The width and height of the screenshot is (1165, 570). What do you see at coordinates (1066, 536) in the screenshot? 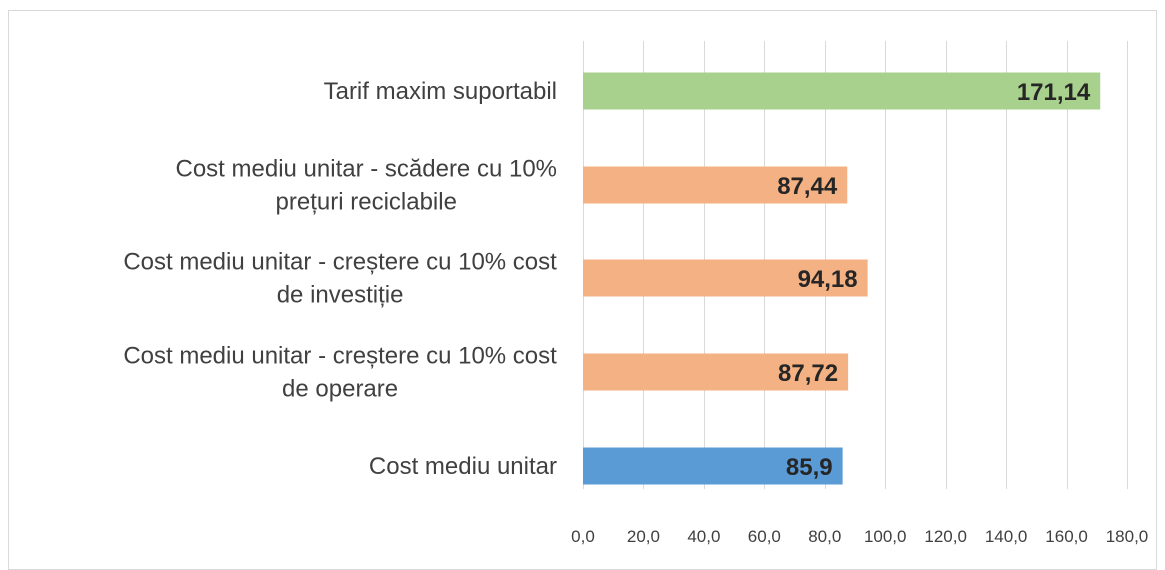
I see `x-tick-label: 160,0` at bounding box center [1066, 536].